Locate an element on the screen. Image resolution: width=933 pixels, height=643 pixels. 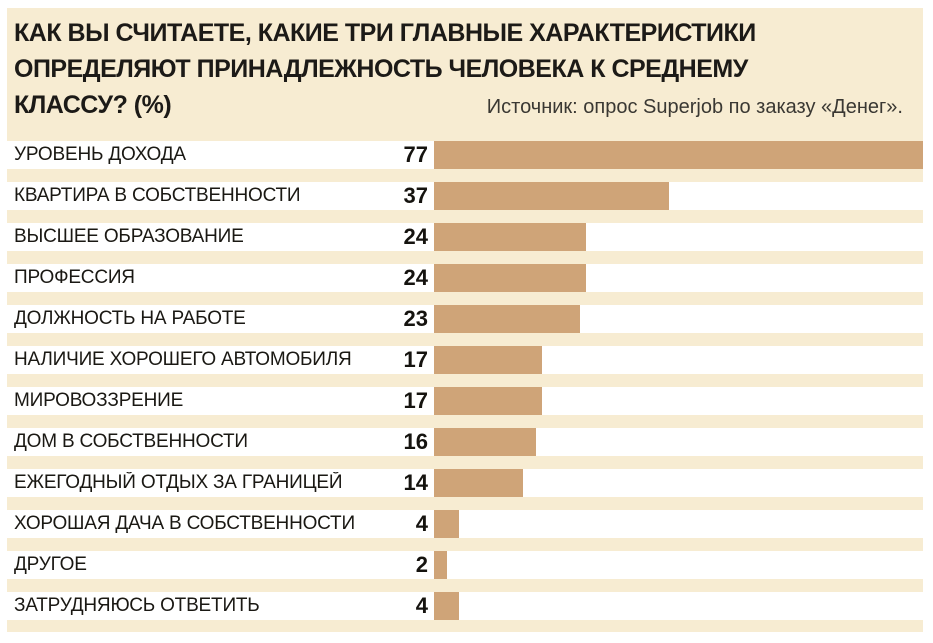
chart-row: ДОМ В СОБСТВЕННОСТИ 16 is located at coordinates (465, 442).